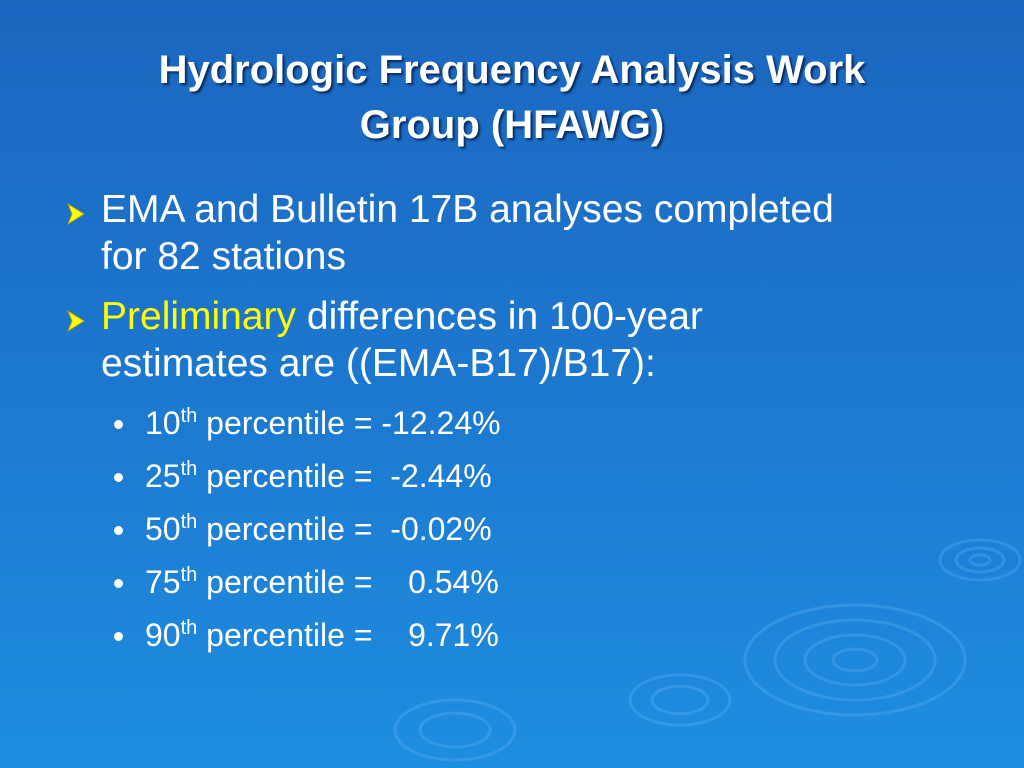 This screenshot has height=768, width=1024. I want to click on percentile-number: 25, so click(163, 476).